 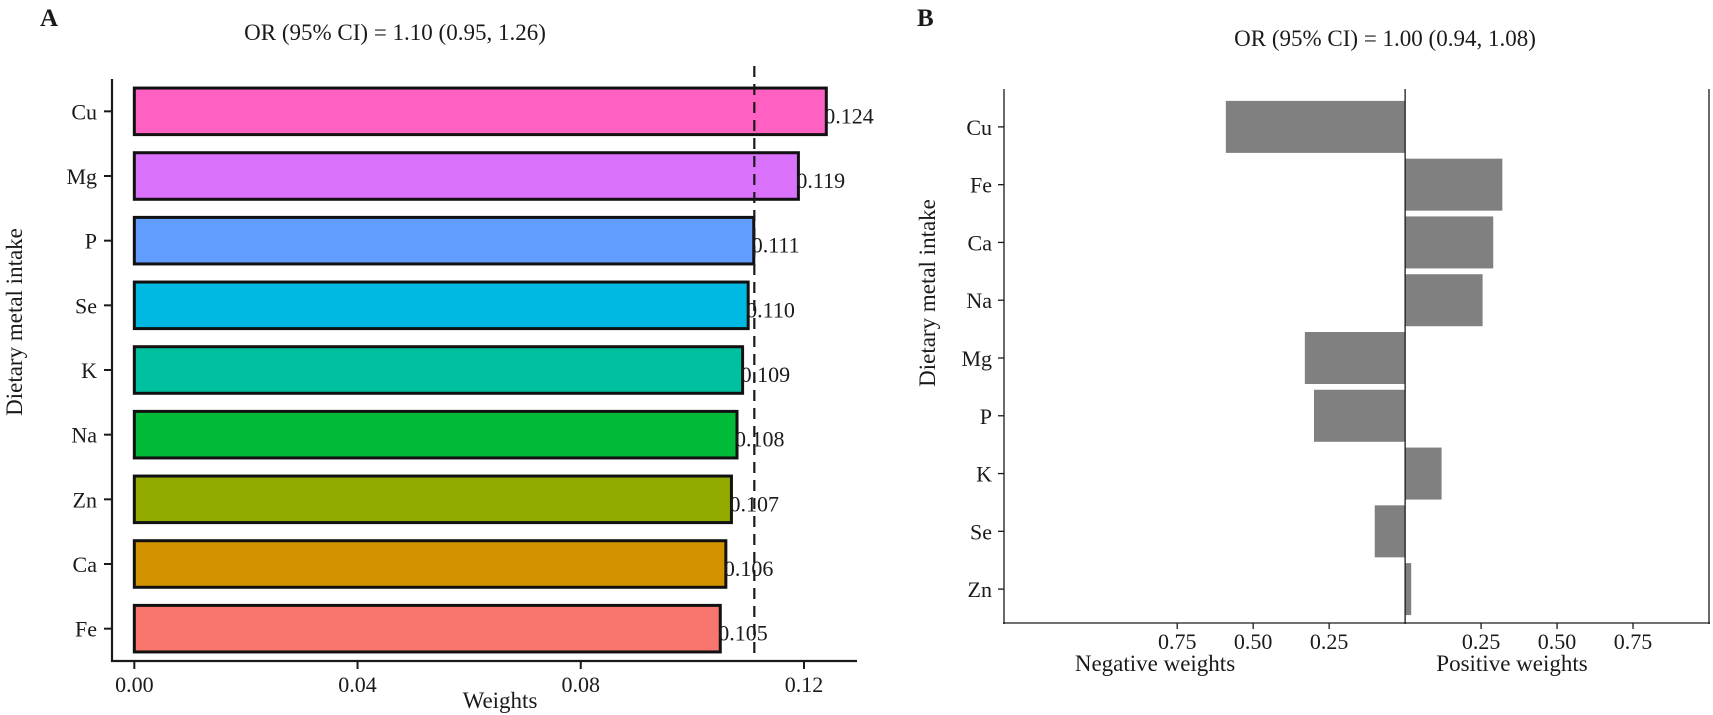 What do you see at coordinates (1423, 473) in the screenshot?
I see `bar-b-k` at bounding box center [1423, 473].